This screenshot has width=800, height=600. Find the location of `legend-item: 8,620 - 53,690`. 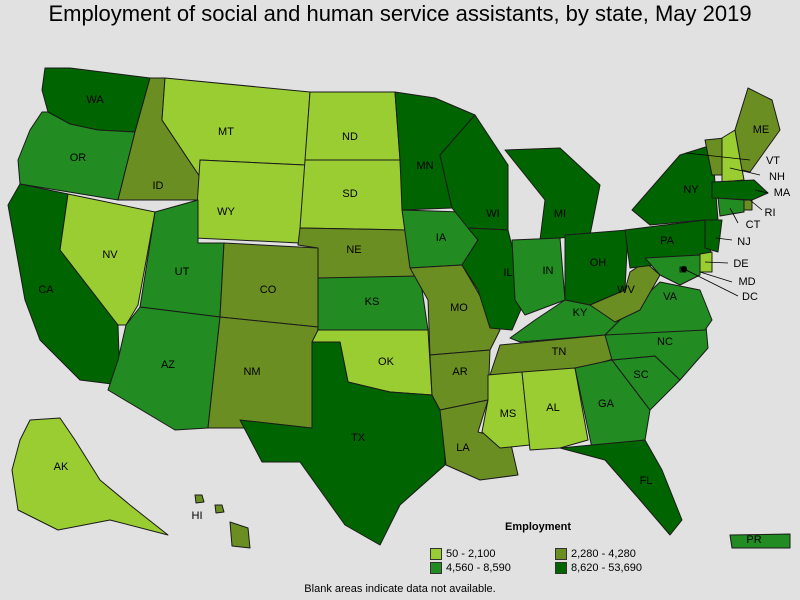

legend-item: 8,620 - 53,690 is located at coordinates (598, 568).